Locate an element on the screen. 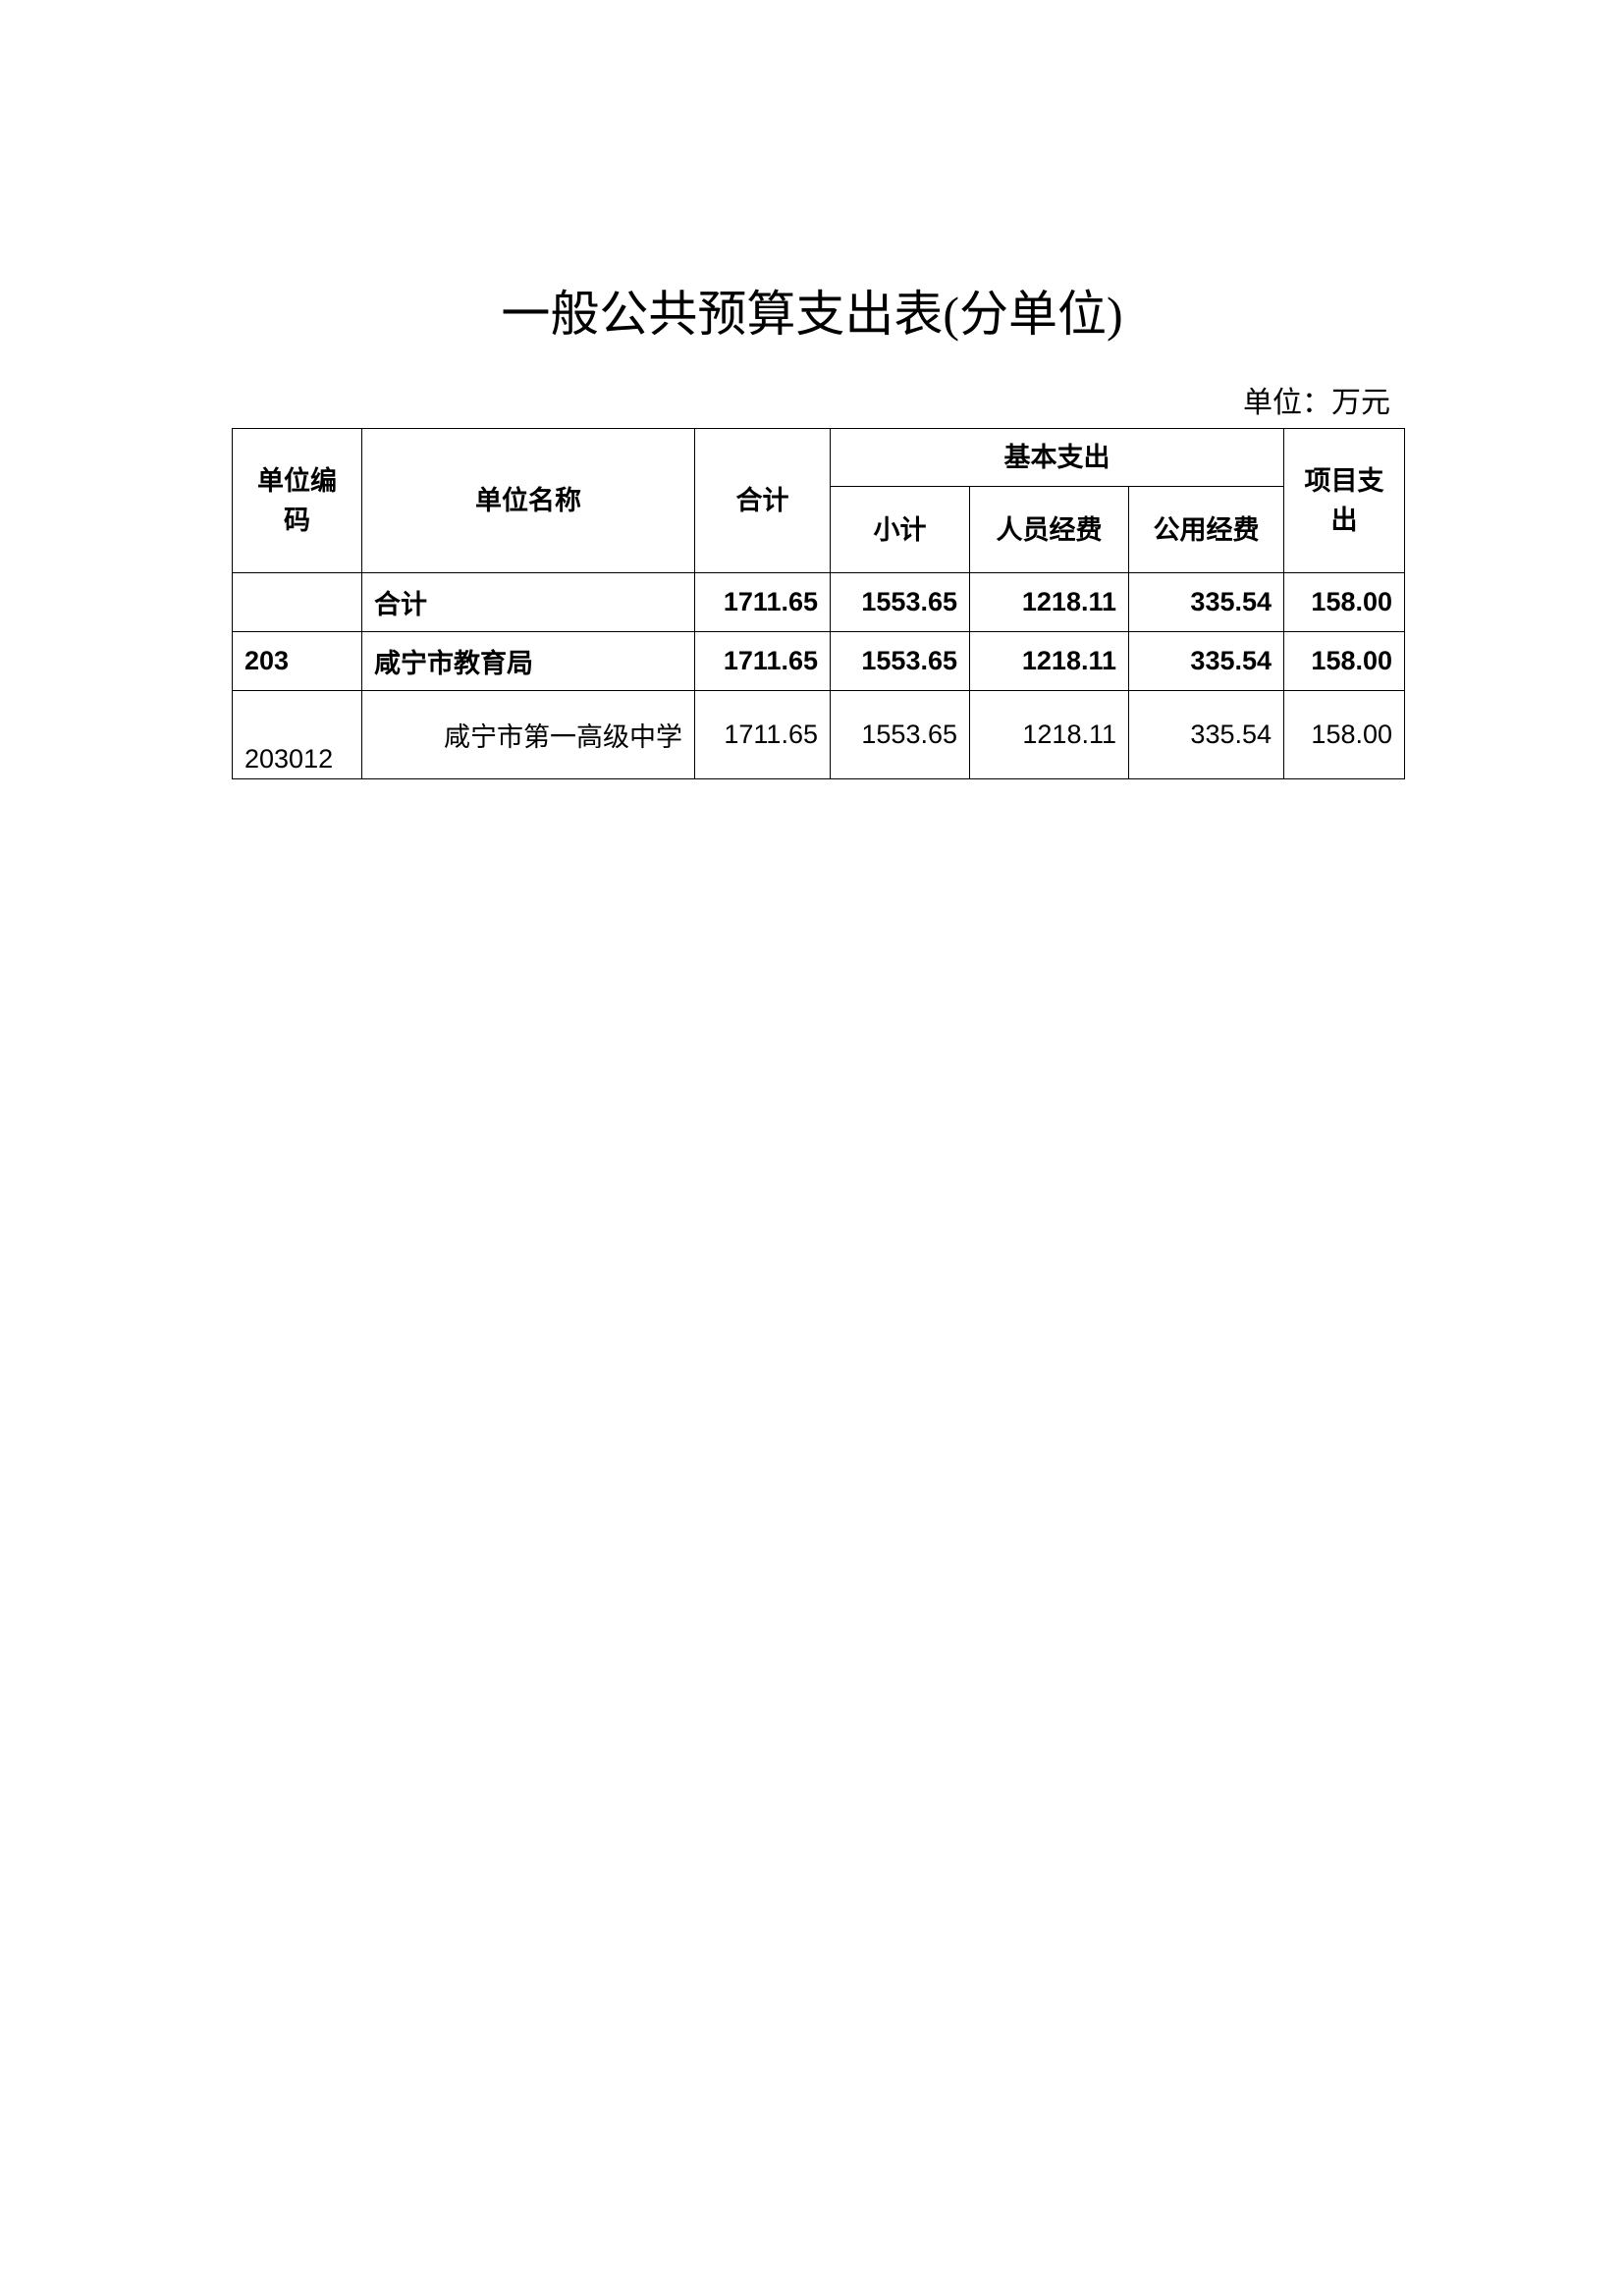 Image resolution: width=1624 pixels, height=2296 pixels. header-public: 公用经费 is located at coordinates (1206, 529).